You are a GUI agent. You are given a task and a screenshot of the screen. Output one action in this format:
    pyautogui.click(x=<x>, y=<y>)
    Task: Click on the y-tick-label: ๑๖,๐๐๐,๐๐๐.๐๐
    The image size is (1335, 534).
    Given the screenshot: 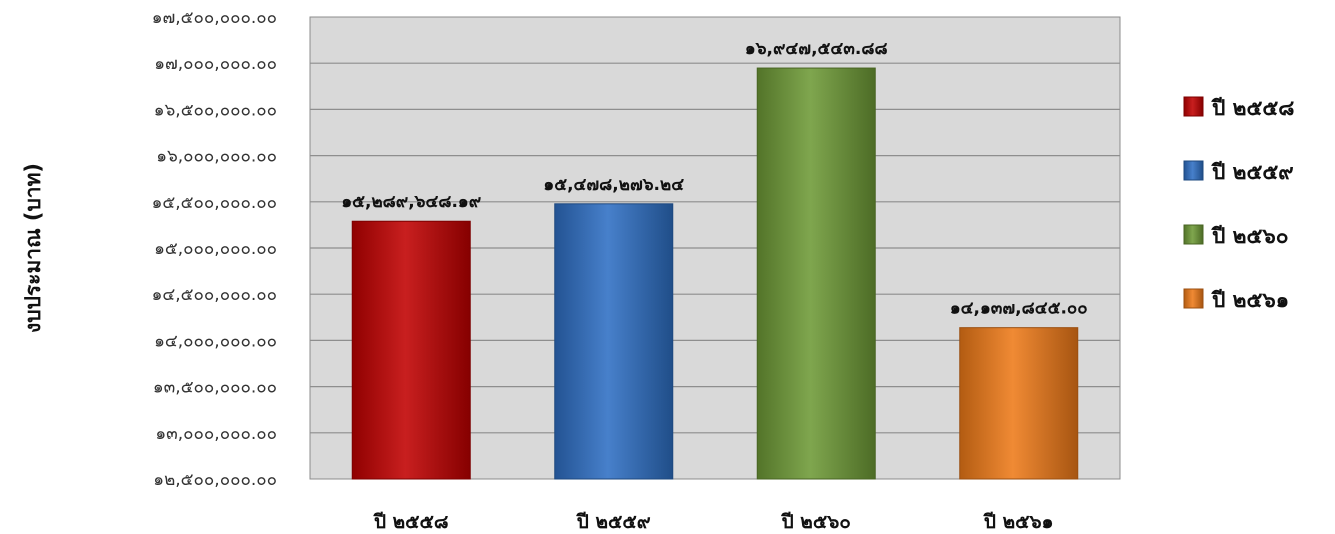 What is the action you would take?
    pyautogui.click(x=216, y=157)
    